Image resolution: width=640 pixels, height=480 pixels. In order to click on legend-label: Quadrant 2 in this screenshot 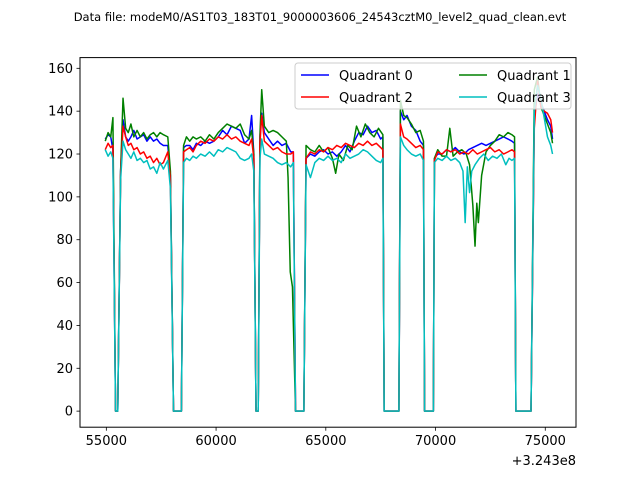, I will do `click(376, 98)`.